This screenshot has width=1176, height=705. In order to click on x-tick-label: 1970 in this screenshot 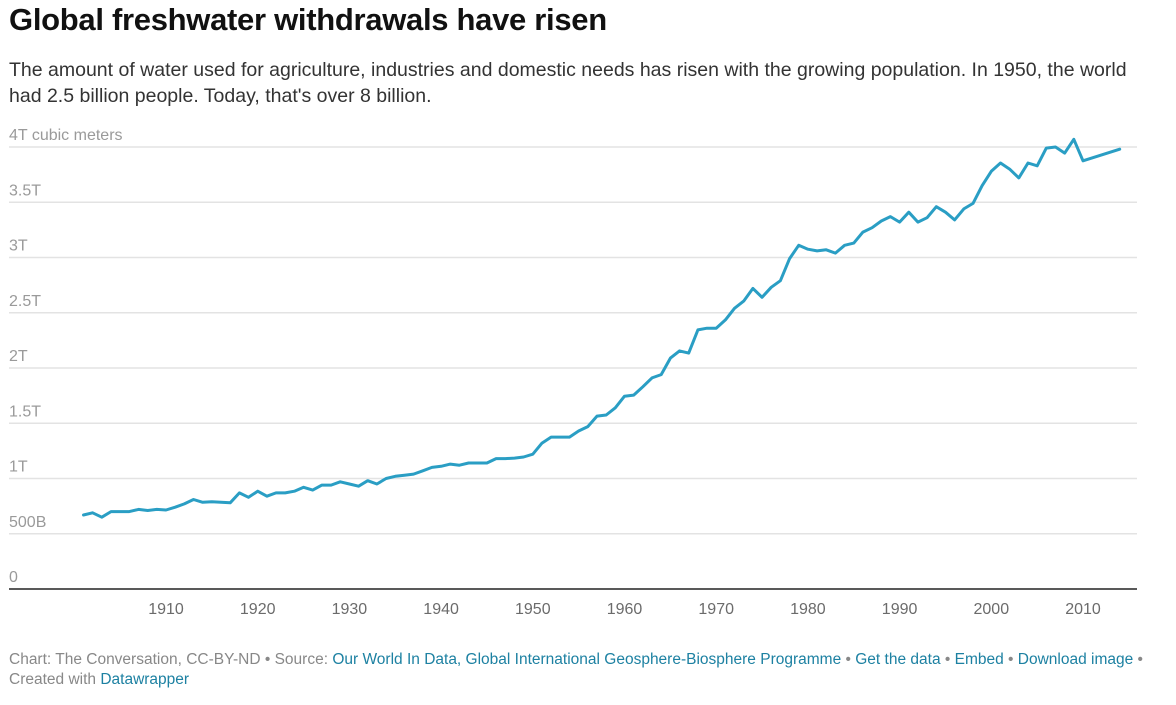, I will do `click(716, 609)`.